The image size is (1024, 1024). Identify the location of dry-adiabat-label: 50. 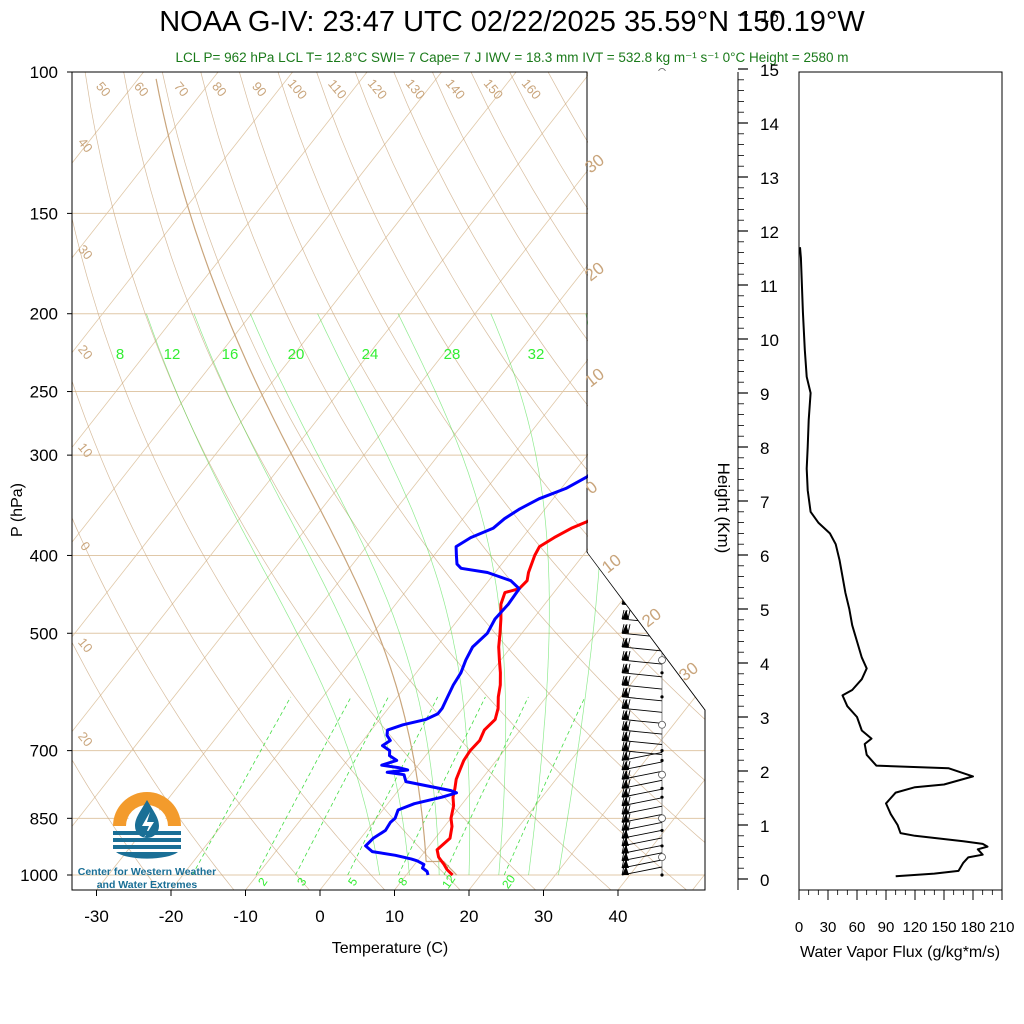
(103, 89).